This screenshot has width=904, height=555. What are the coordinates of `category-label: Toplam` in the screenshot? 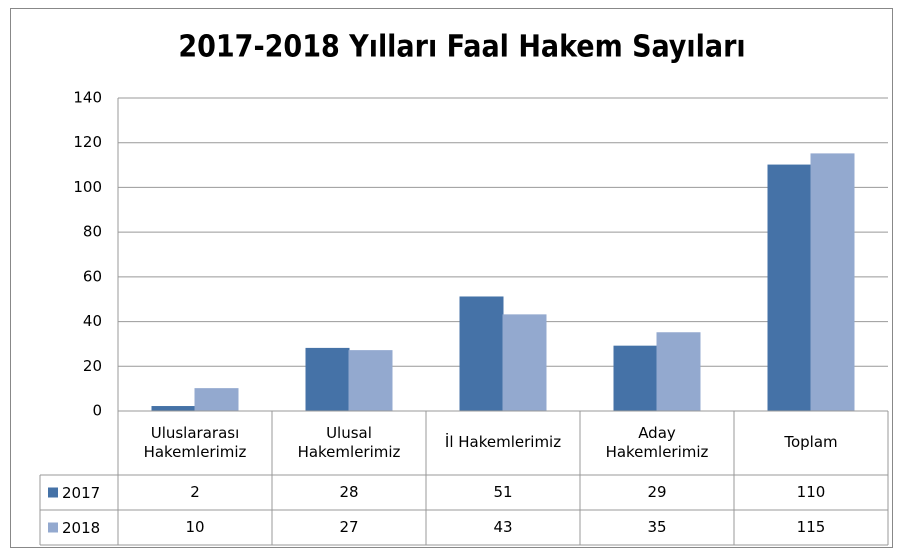 It's located at (811, 442).